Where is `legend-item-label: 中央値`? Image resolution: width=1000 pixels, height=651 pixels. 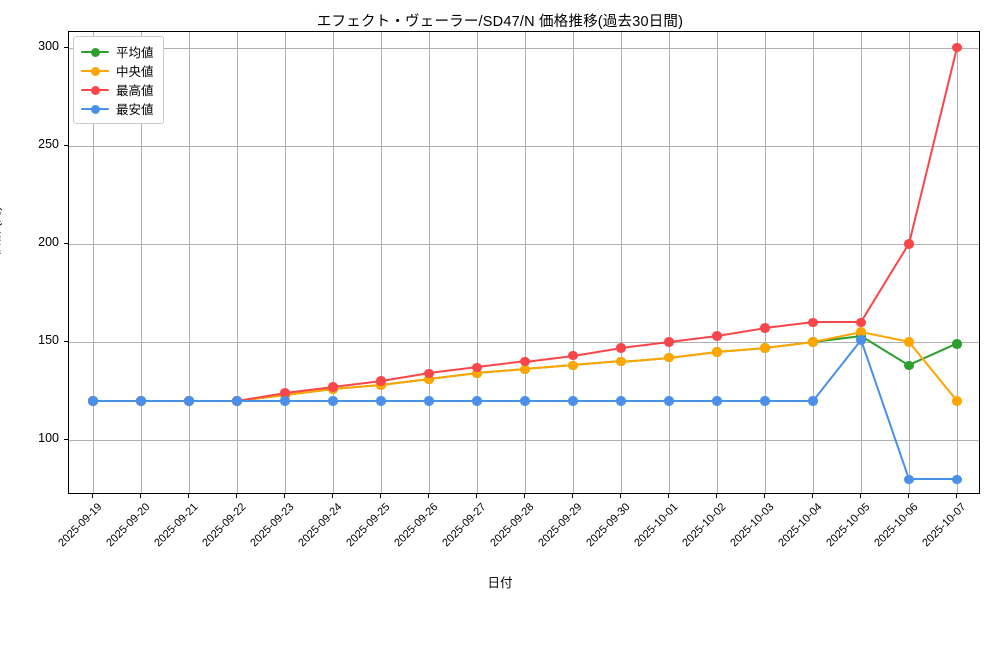 legend-item-label: 中央値 is located at coordinates (135, 72).